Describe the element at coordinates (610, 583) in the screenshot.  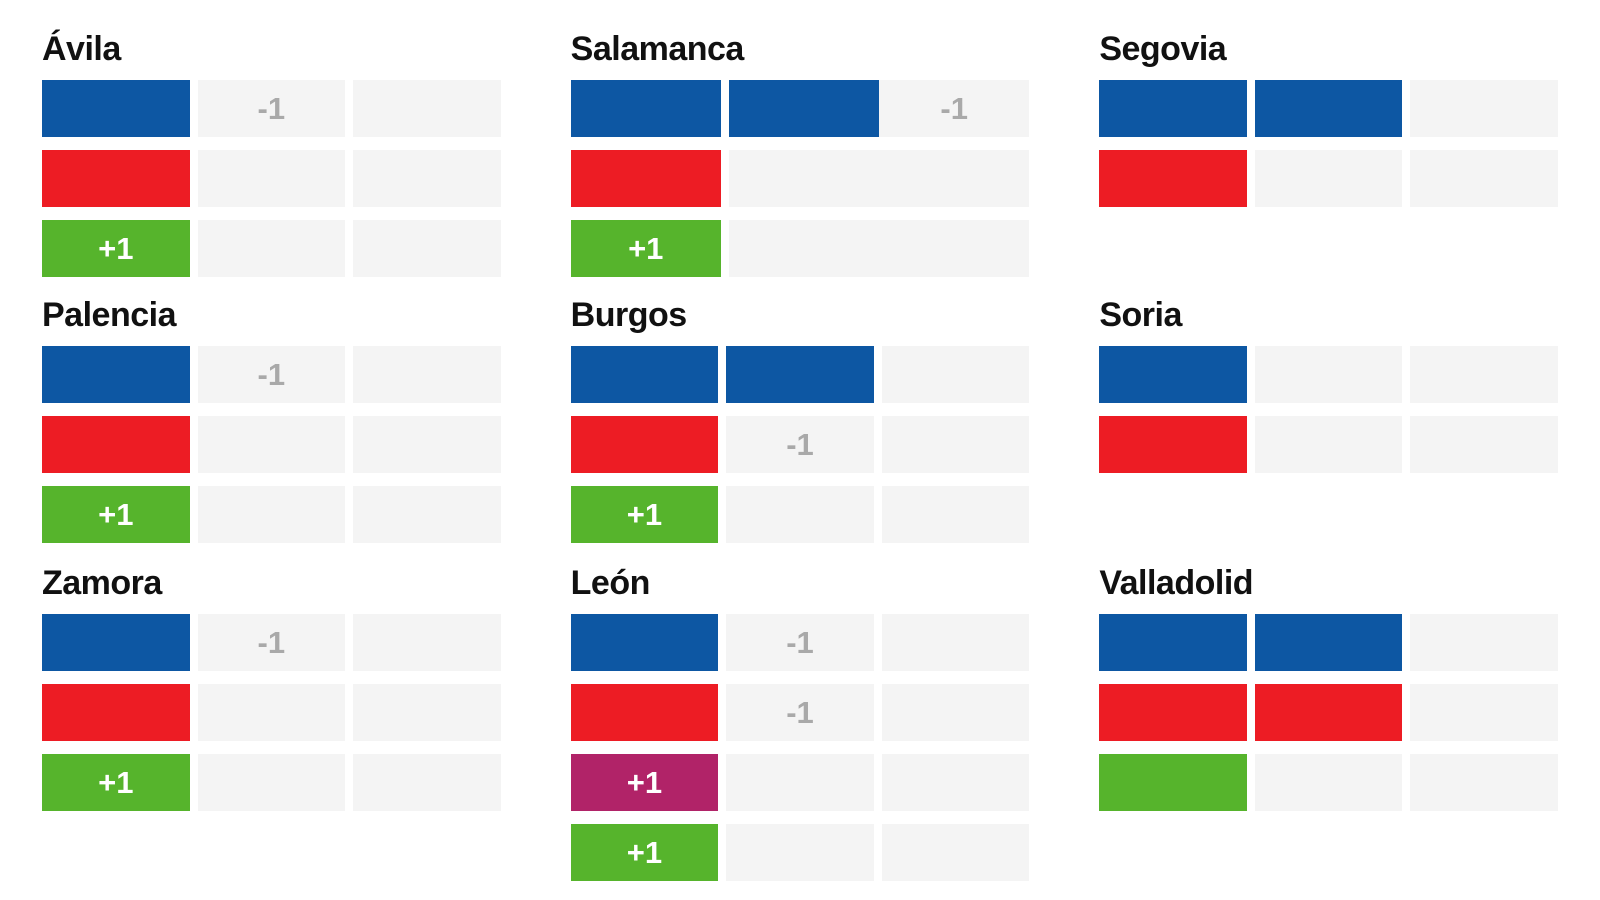
I see `province-title: León` at that location.